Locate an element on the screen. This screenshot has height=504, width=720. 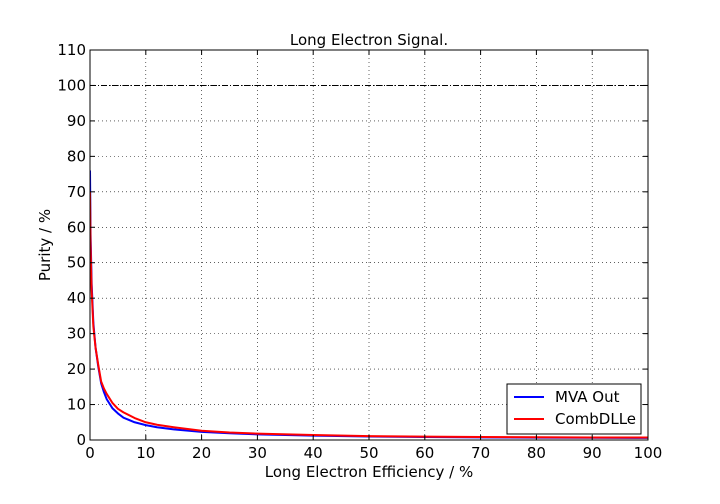
x-tick-label: 40 is located at coordinates (313, 453).